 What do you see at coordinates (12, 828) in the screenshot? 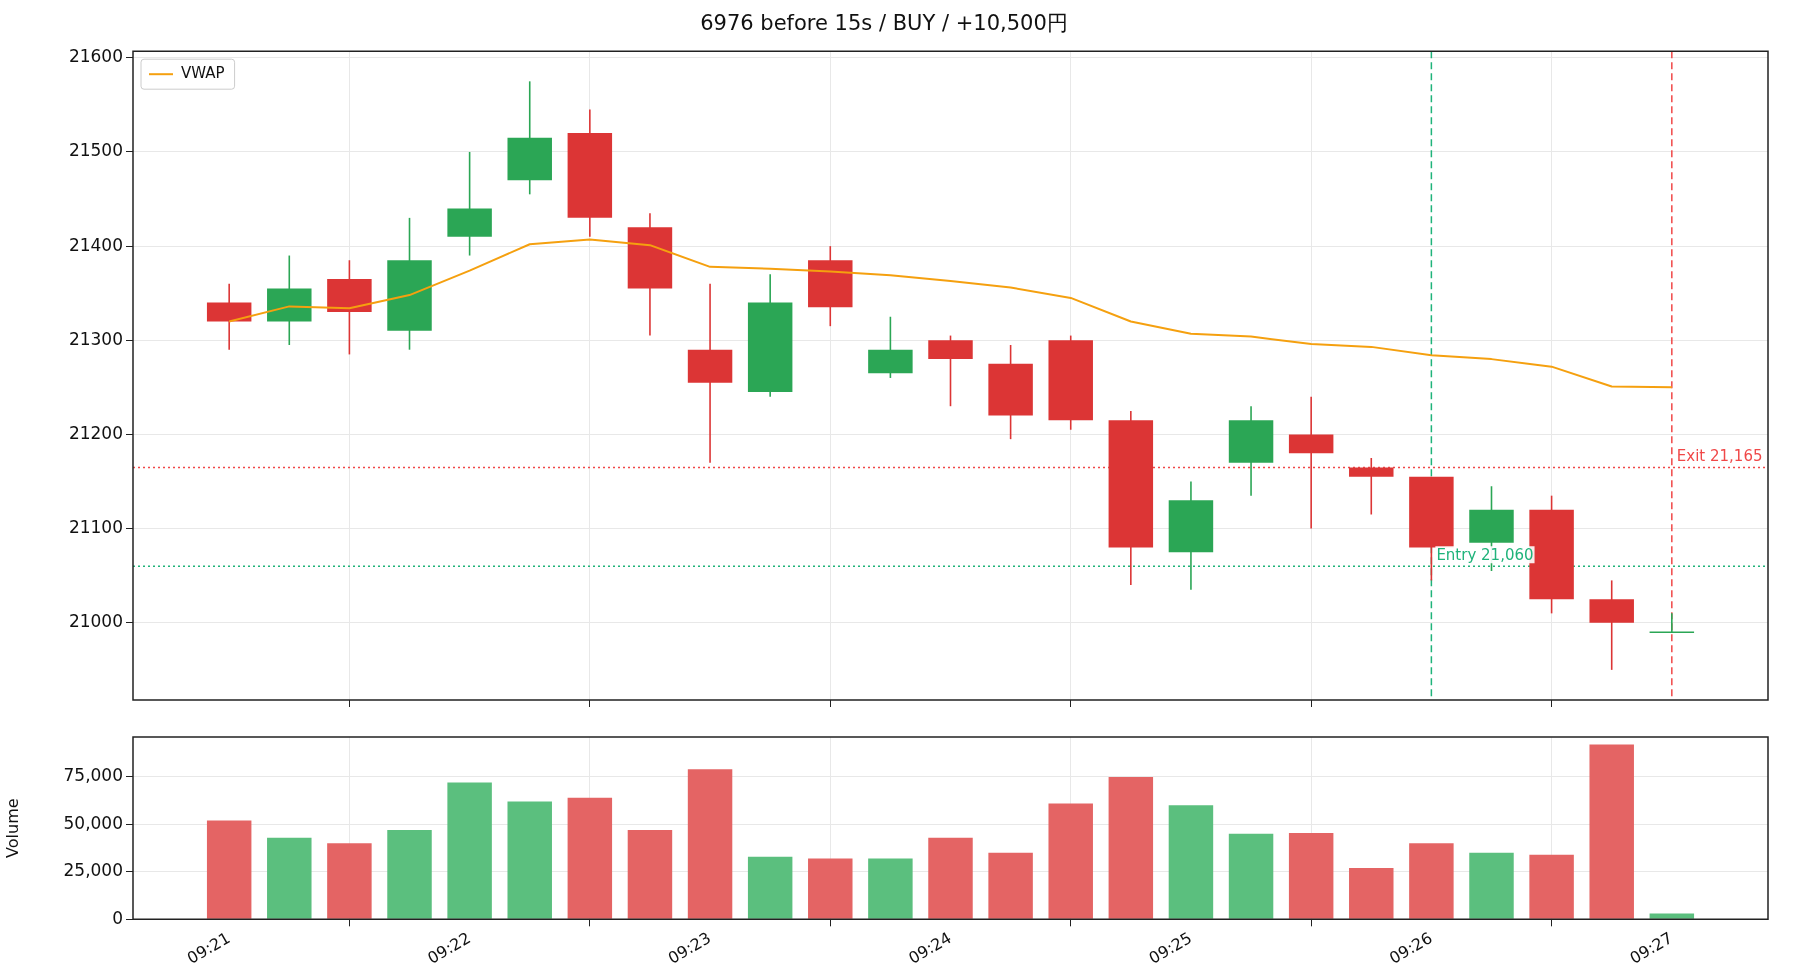
I see `y-axis-title: Volume` at bounding box center [12, 828].